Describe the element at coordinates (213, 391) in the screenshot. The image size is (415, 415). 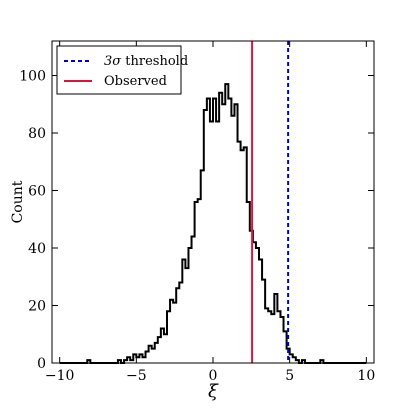
I see `x-axis-label: ξ` at that location.